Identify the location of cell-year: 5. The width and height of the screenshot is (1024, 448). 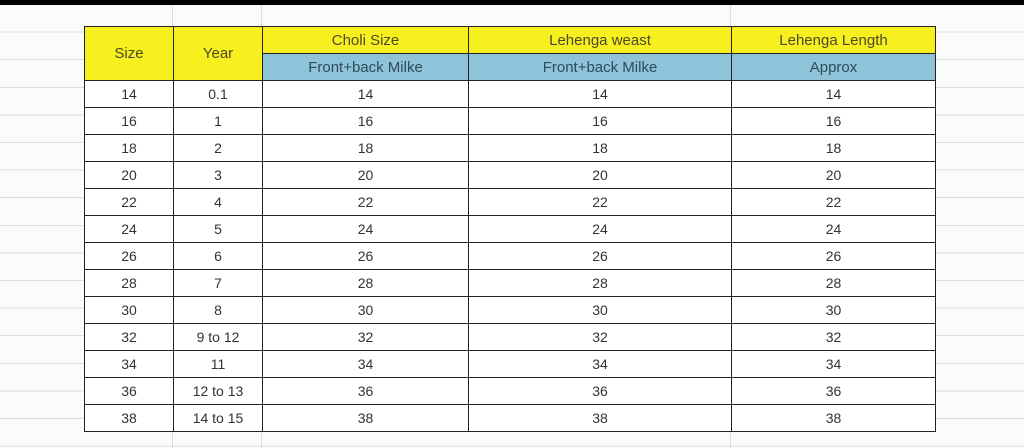
(218, 229).